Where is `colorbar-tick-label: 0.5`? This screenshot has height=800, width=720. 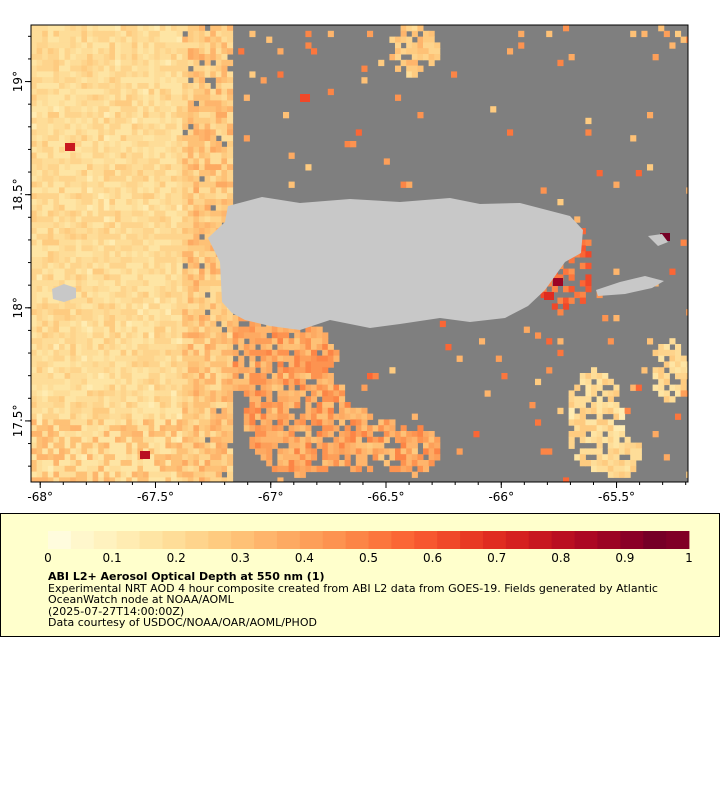 colorbar-tick-label: 0.5 is located at coordinates (368, 558).